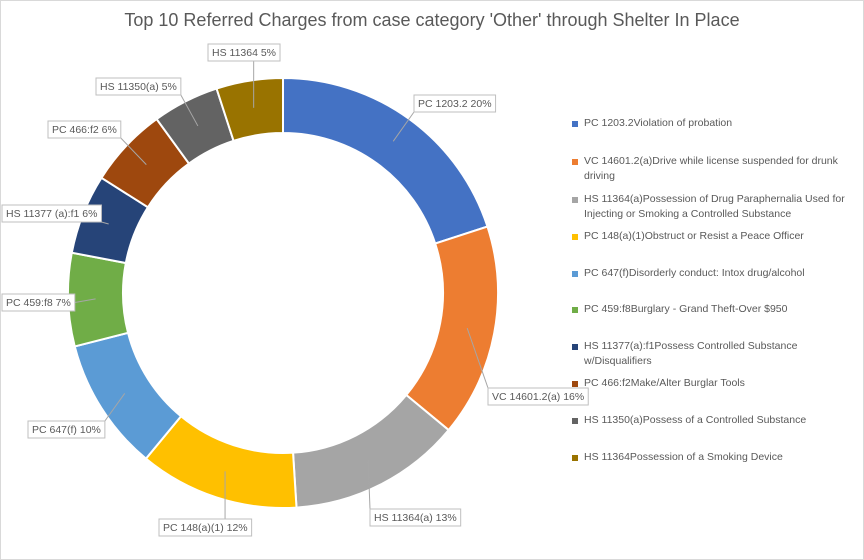 The width and height of the screenshot is (864, 560). Describe the element at coordinates (658, 123) in the screenshot. I see `legend-label: PC 1203.2Violation of probation` at that location.